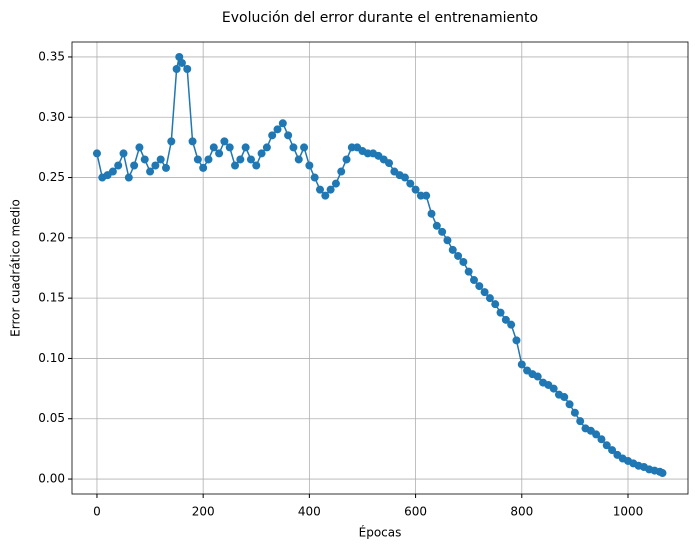 The height and width of the screenshot is (553, 700). I want to click on y-tick-label: 0.20, so click(51, 237).